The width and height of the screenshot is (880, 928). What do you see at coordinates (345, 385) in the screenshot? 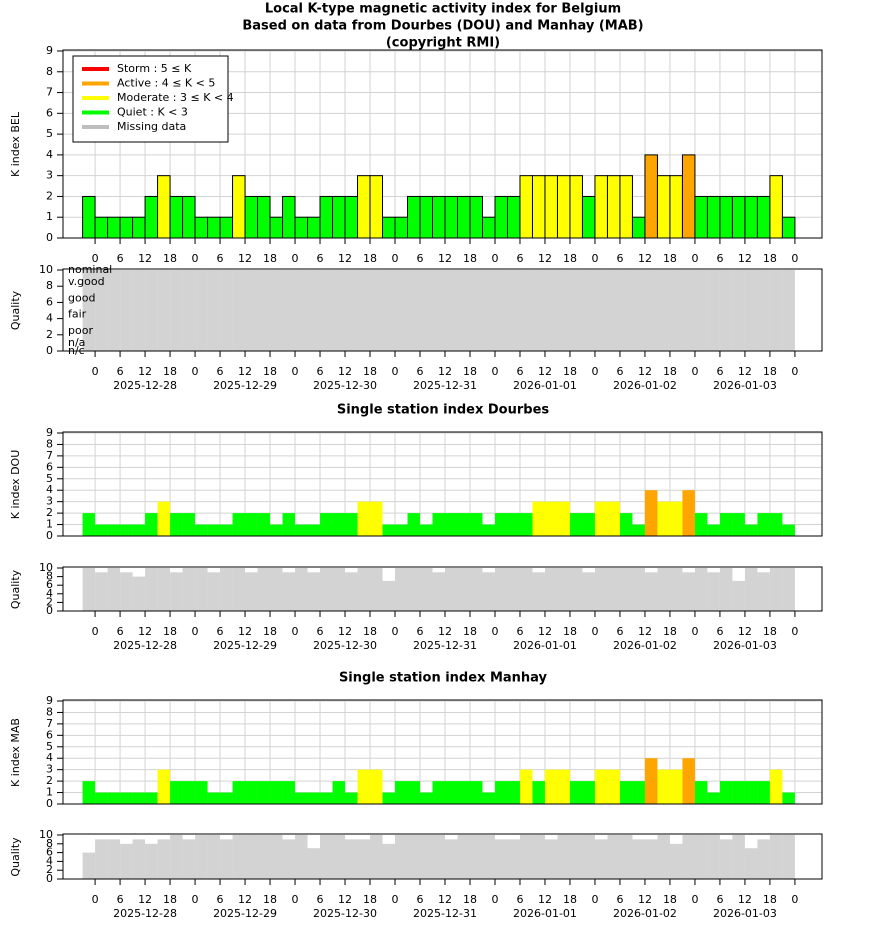
I see `date-label: 2025-12-30` at bounding box center [345, 385].